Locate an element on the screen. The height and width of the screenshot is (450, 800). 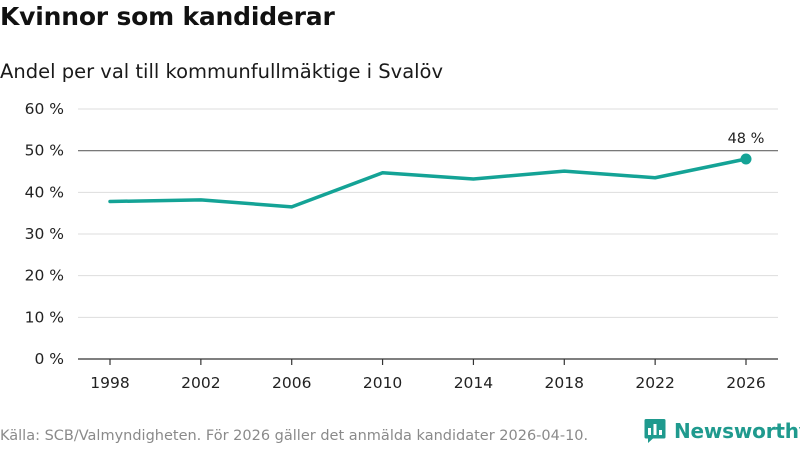
series-line is located at coordinates (428, 183).